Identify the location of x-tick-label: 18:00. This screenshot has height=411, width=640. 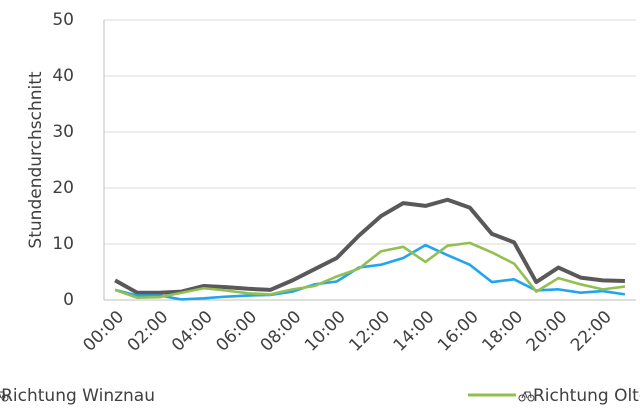
(502, 331).